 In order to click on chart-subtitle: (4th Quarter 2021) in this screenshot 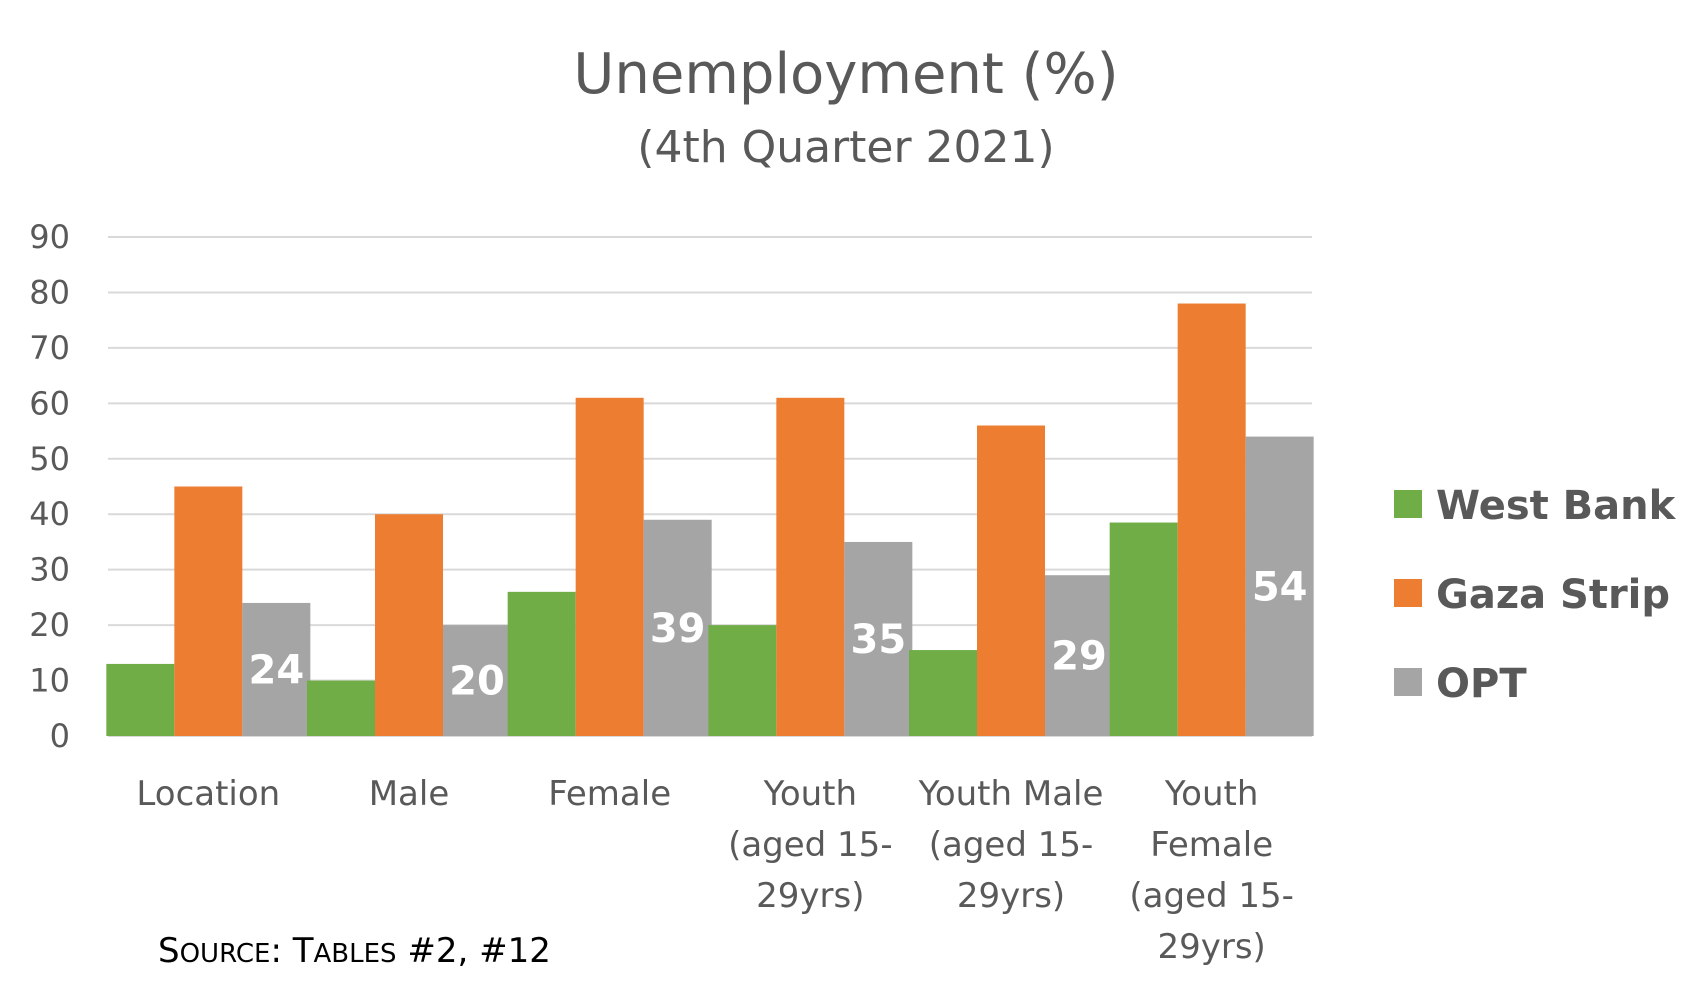, I will do `click(845, 147)`.